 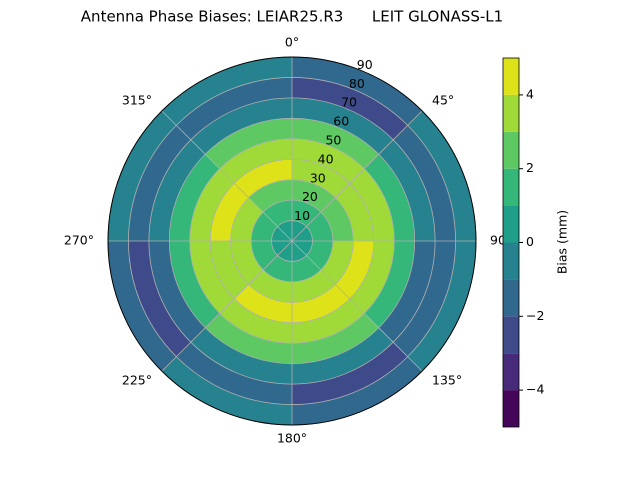 I want to click on r-tick-label: 70, so click(x=349, y=102).